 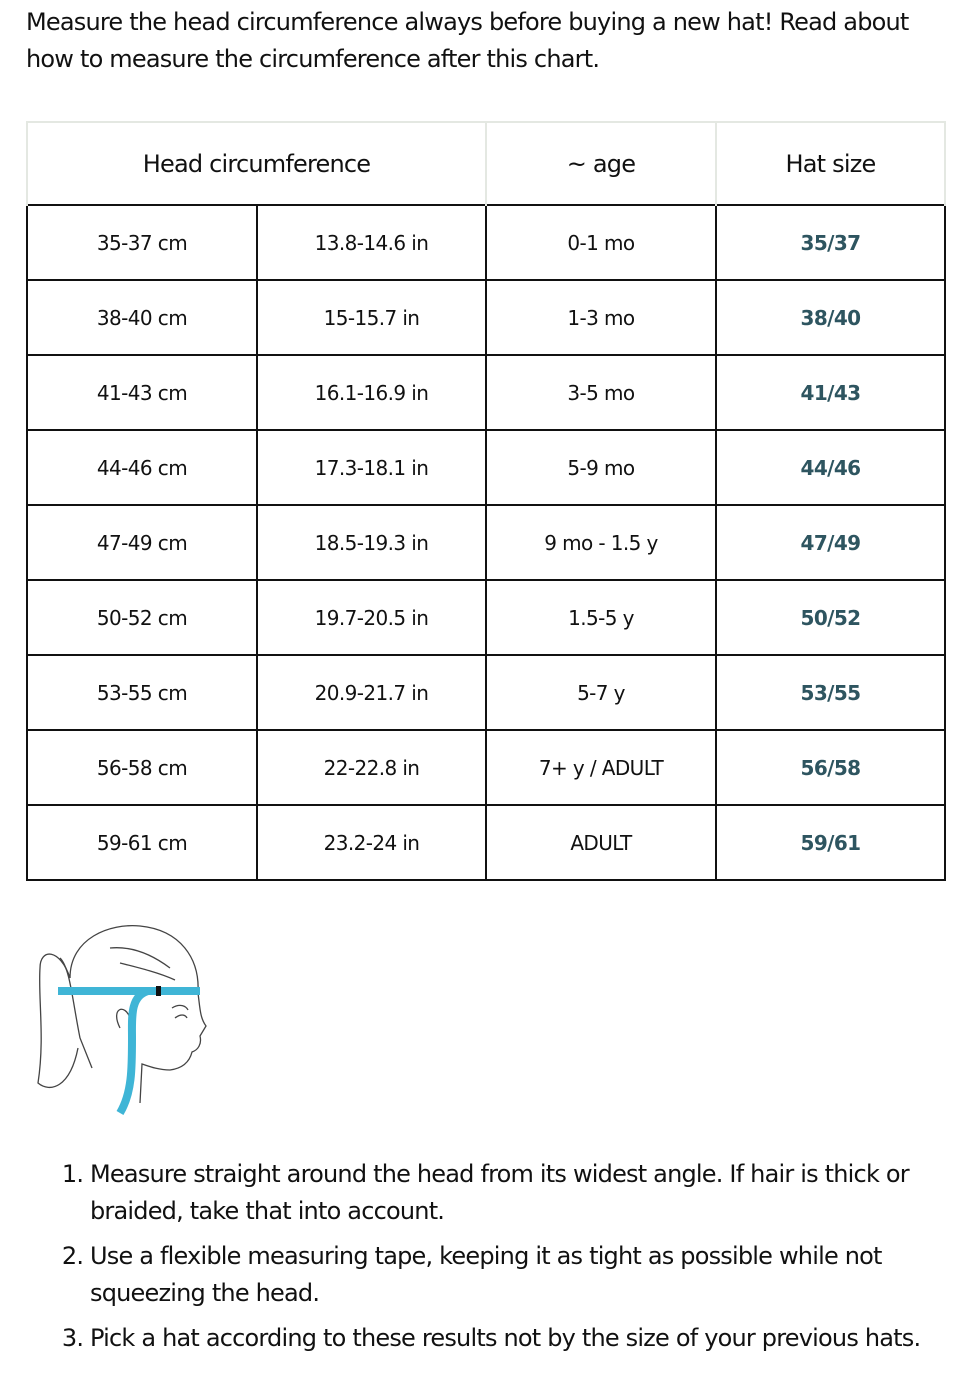 I want to click on cell-hat-size: 41/43, so click(x=830, y=392).